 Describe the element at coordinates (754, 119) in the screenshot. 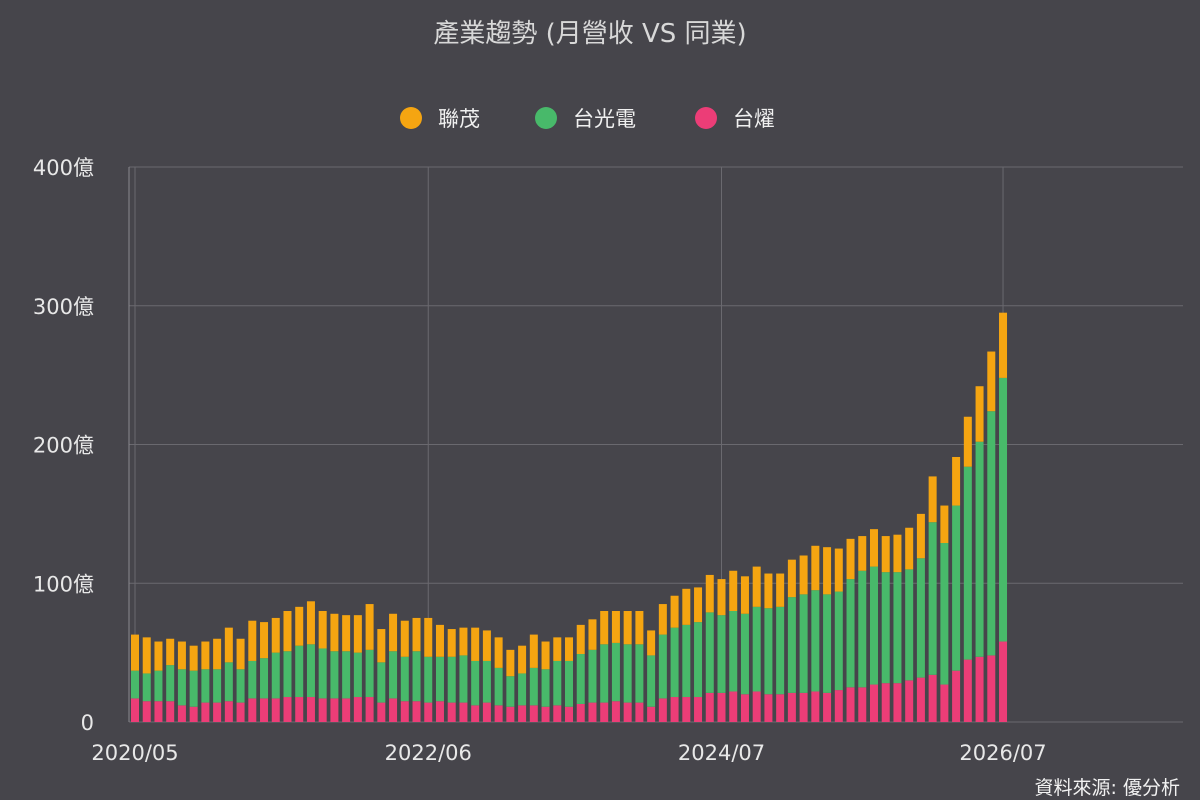

I see `legend-label: 台燿` at that location.